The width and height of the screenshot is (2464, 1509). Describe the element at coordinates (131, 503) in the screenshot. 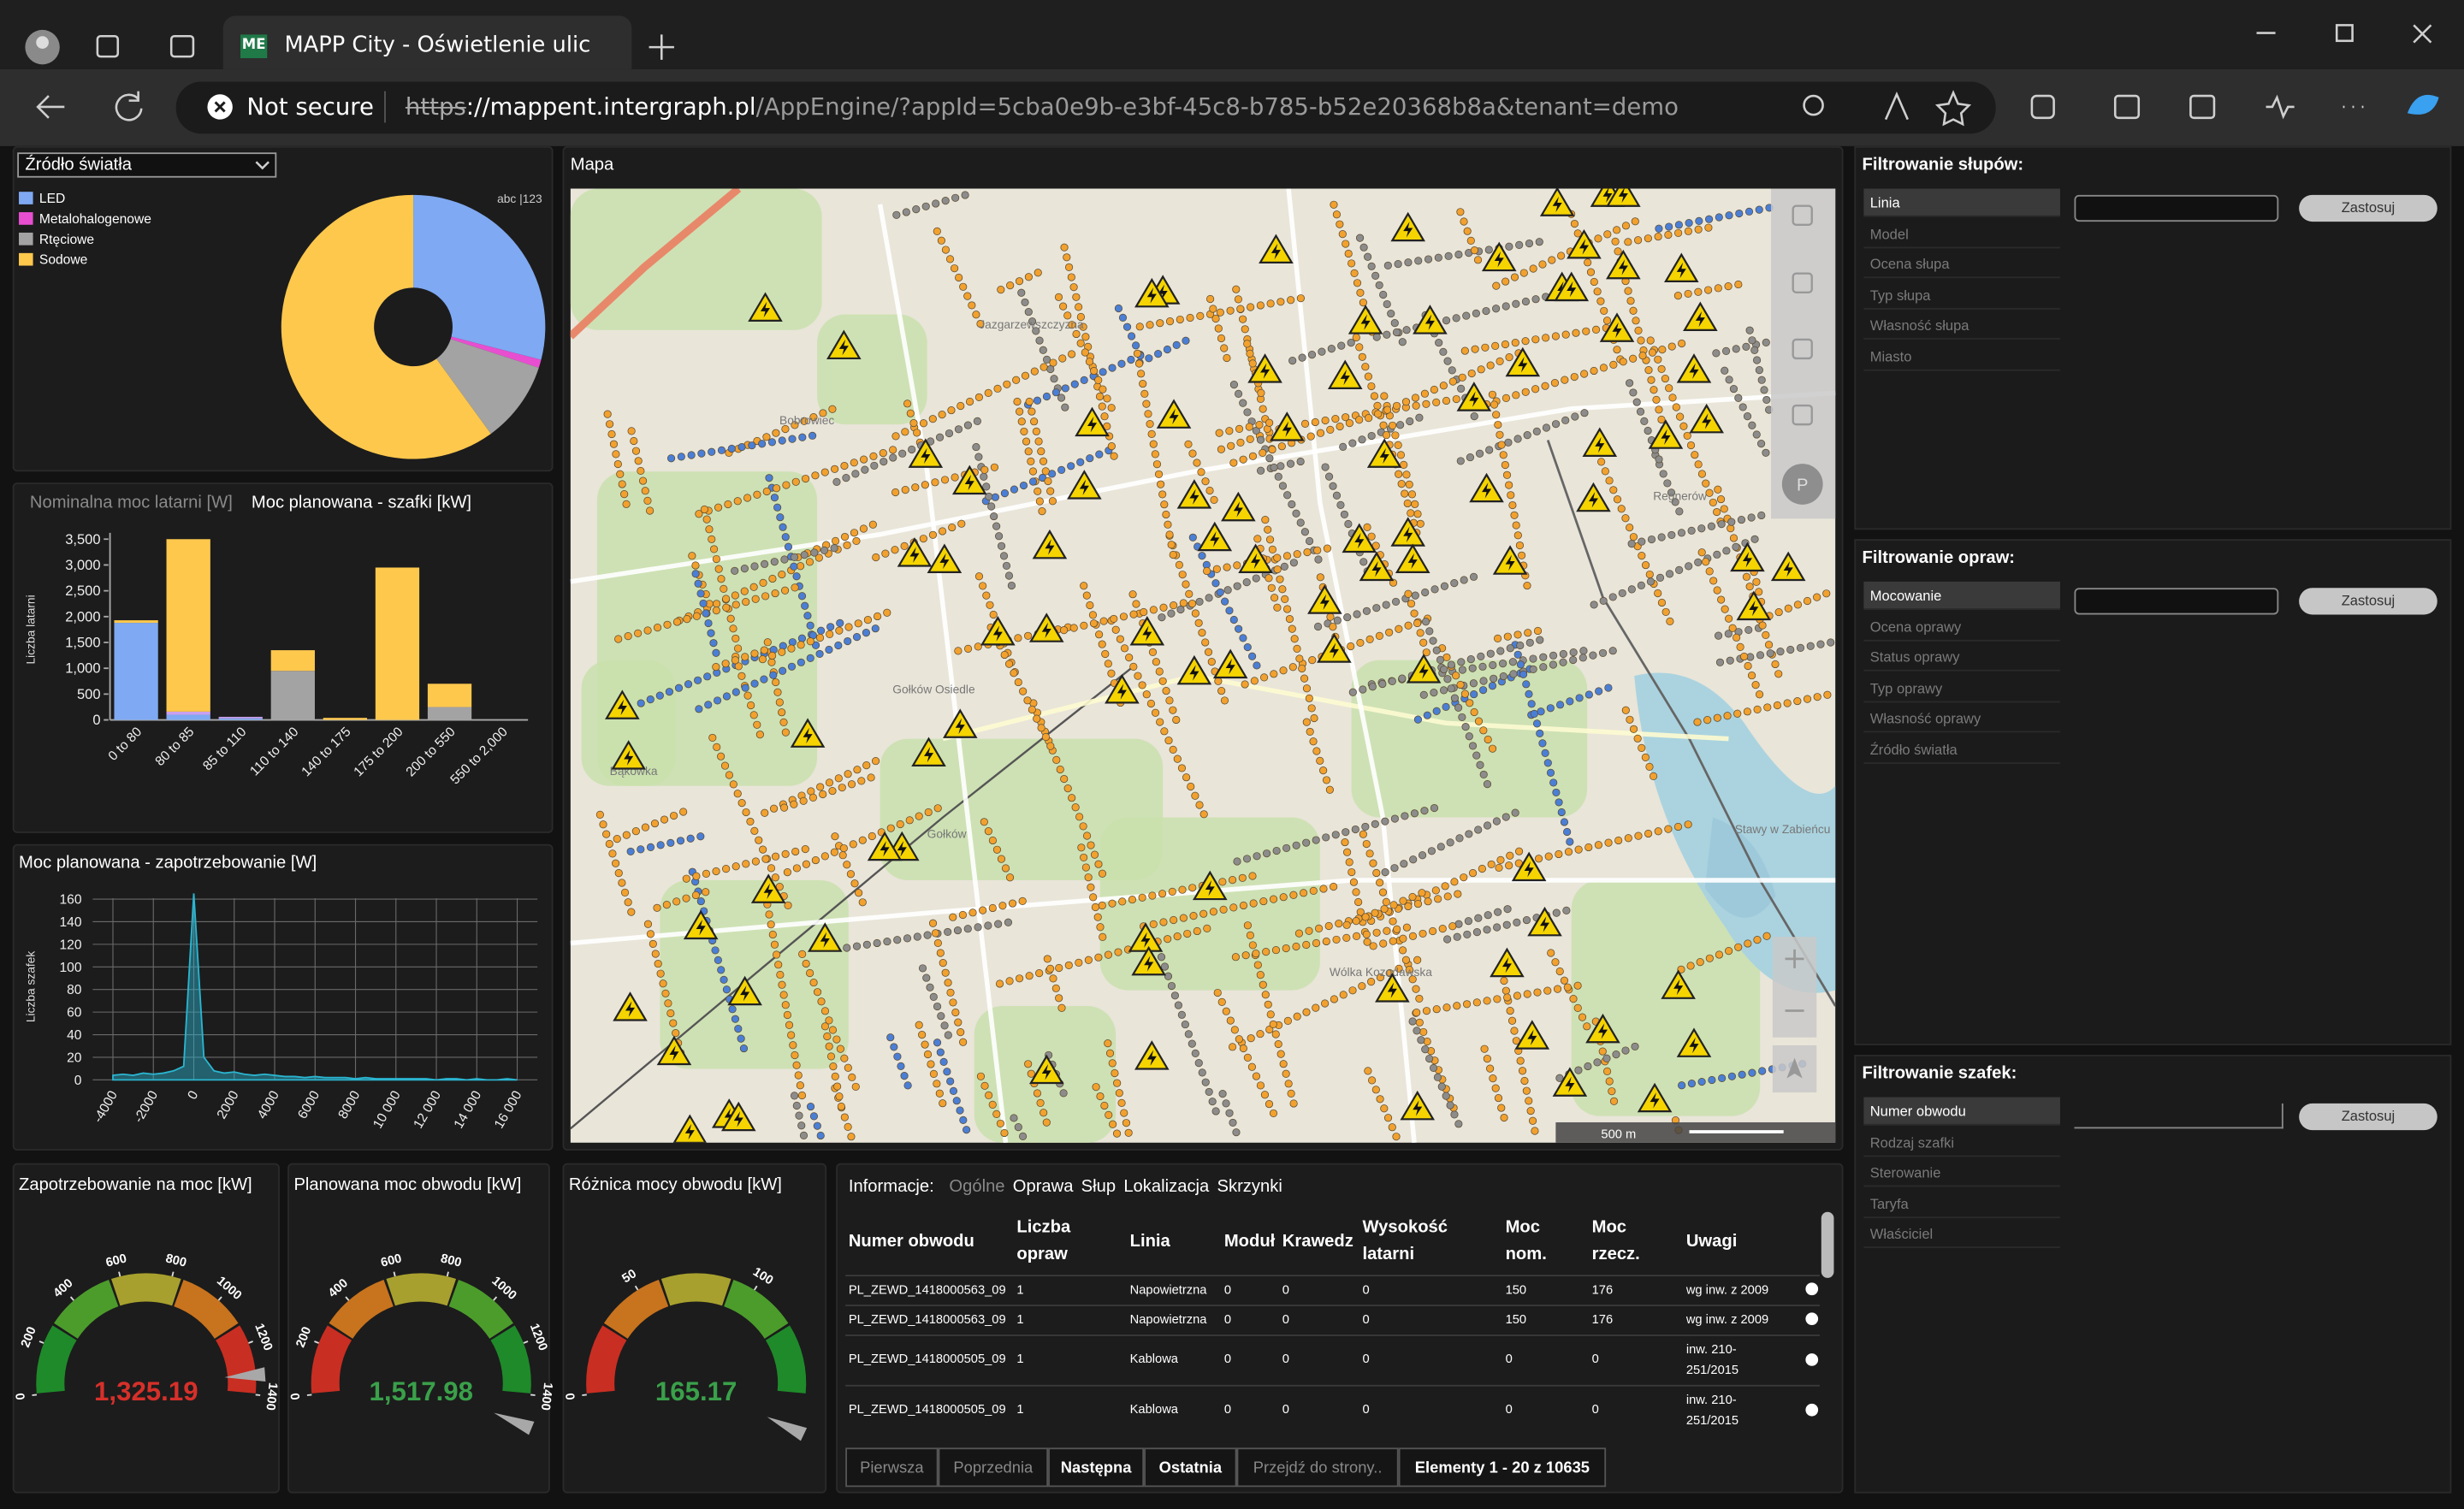

I see `chart-tab: Nominalna moc latarni [W]` at that location.